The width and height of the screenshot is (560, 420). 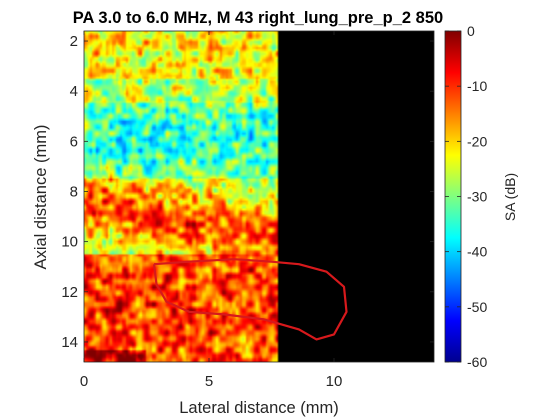 What do you see at coordinates (69, 342) in the screenshot?
I see `y-tick-label: 14` at bounding box center [69, 342].